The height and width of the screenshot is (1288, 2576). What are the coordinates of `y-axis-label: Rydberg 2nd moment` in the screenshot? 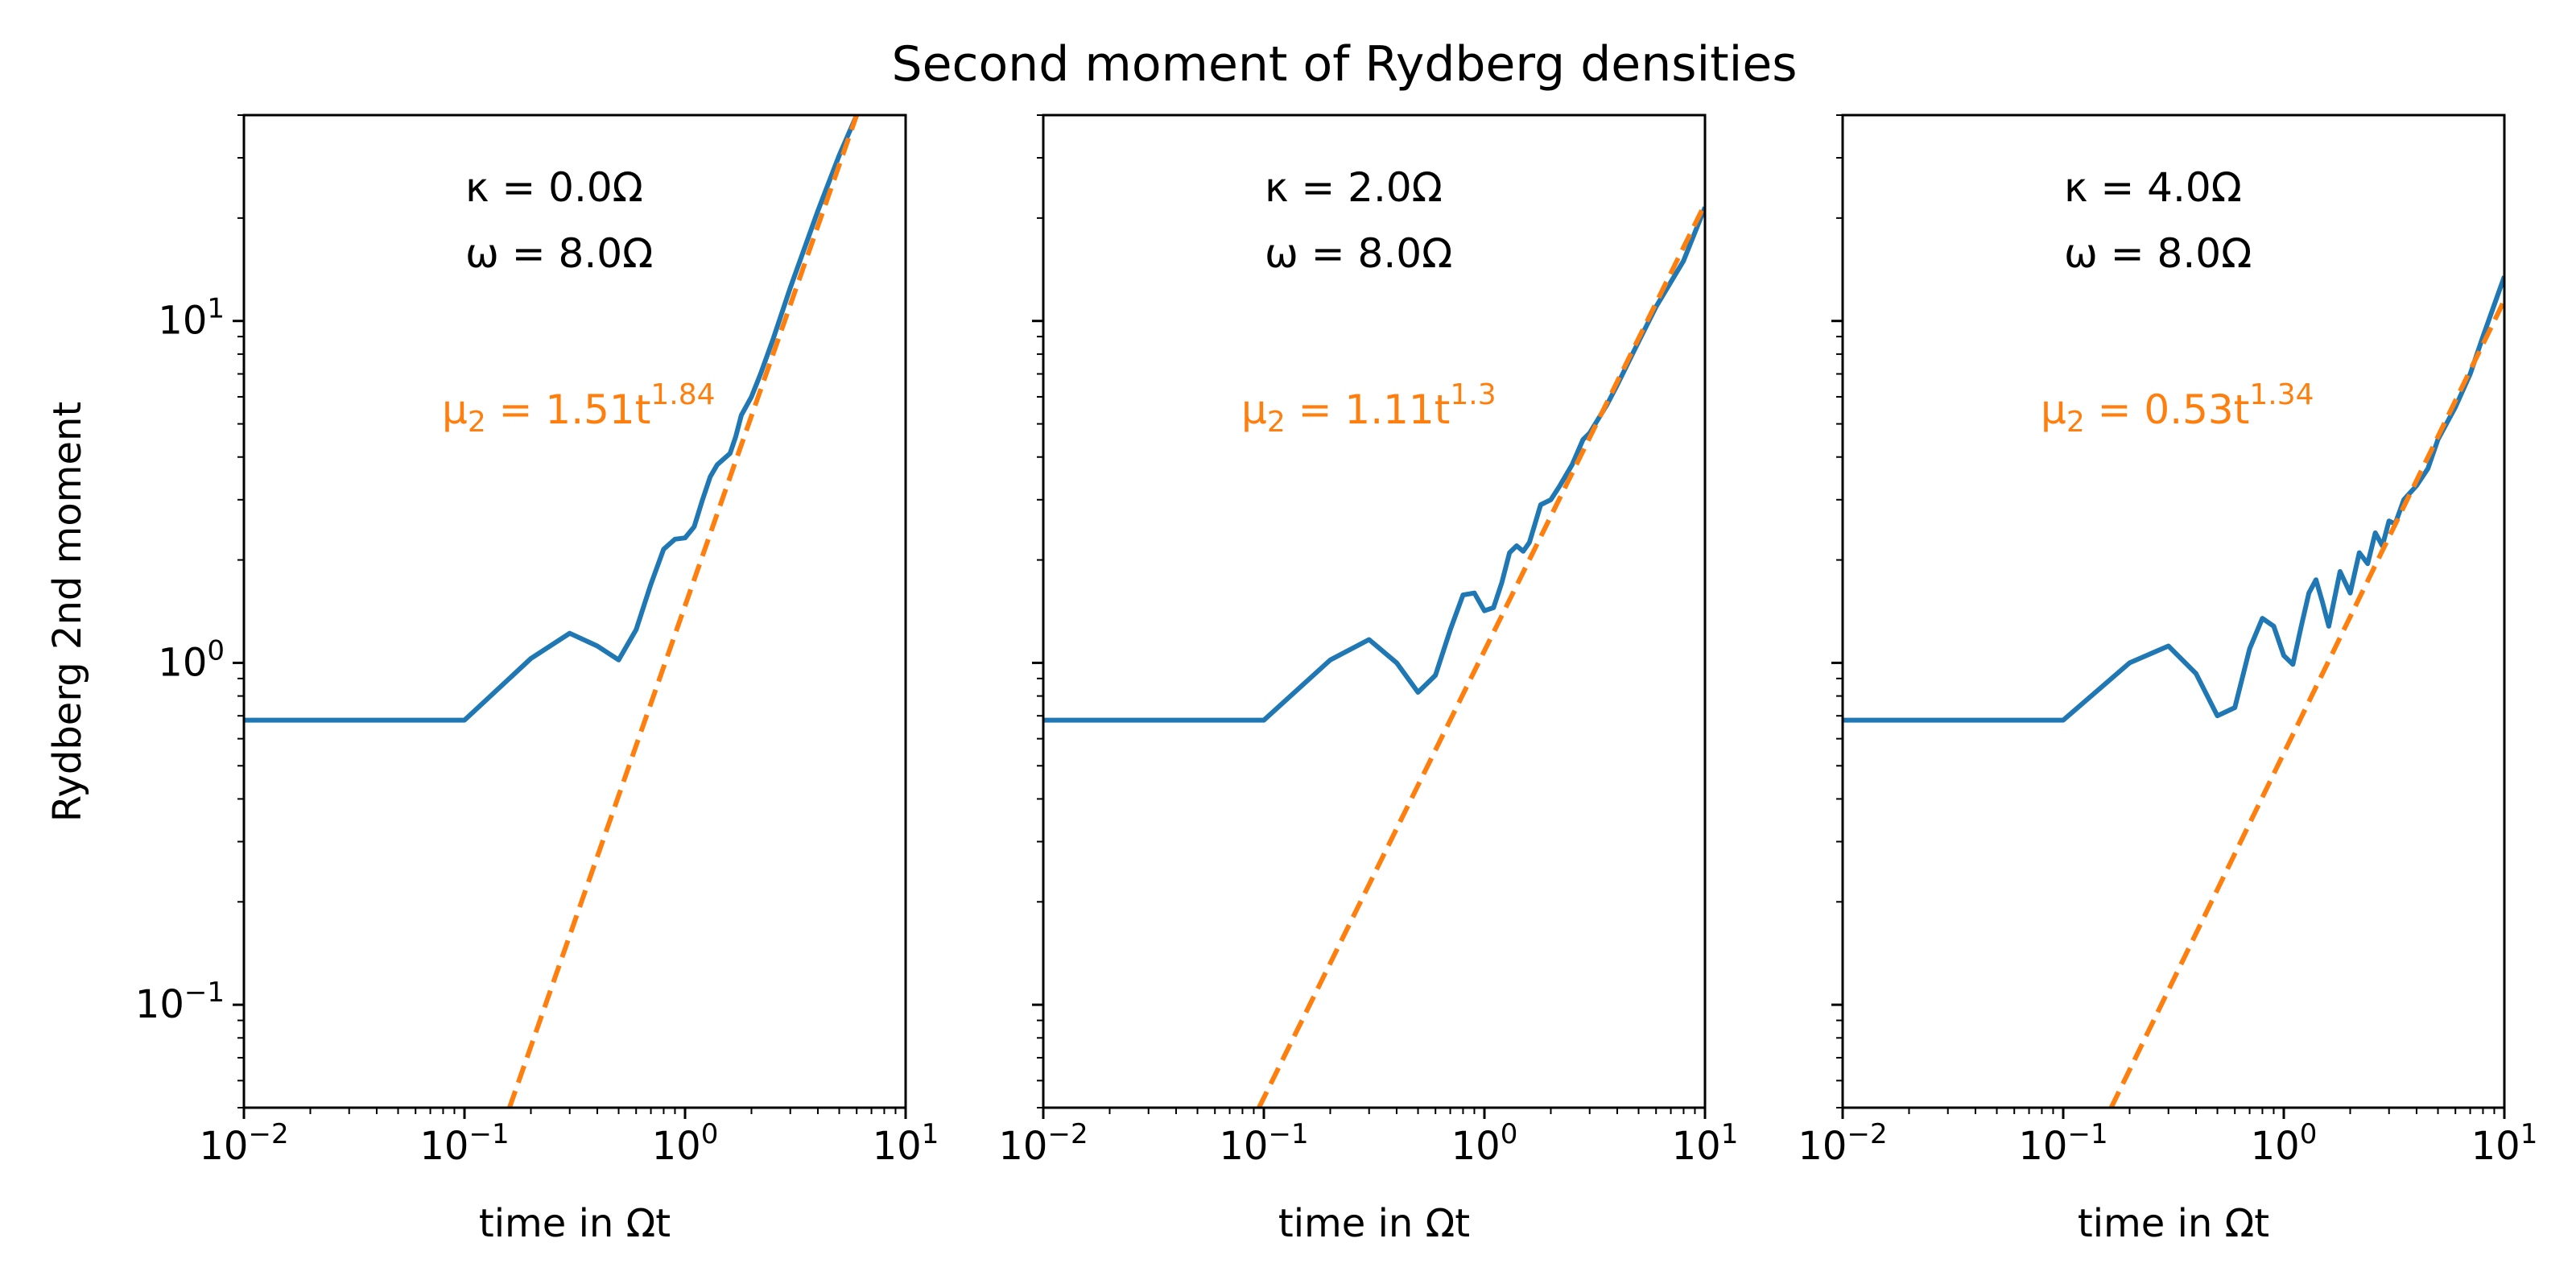 It's located at (67, 612).